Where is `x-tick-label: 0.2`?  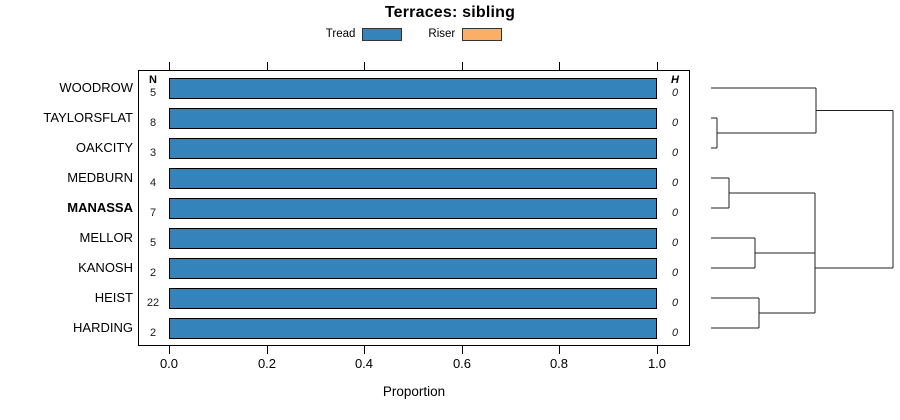
x-tick-label: 0.2 is located at coordinates (267, 363).